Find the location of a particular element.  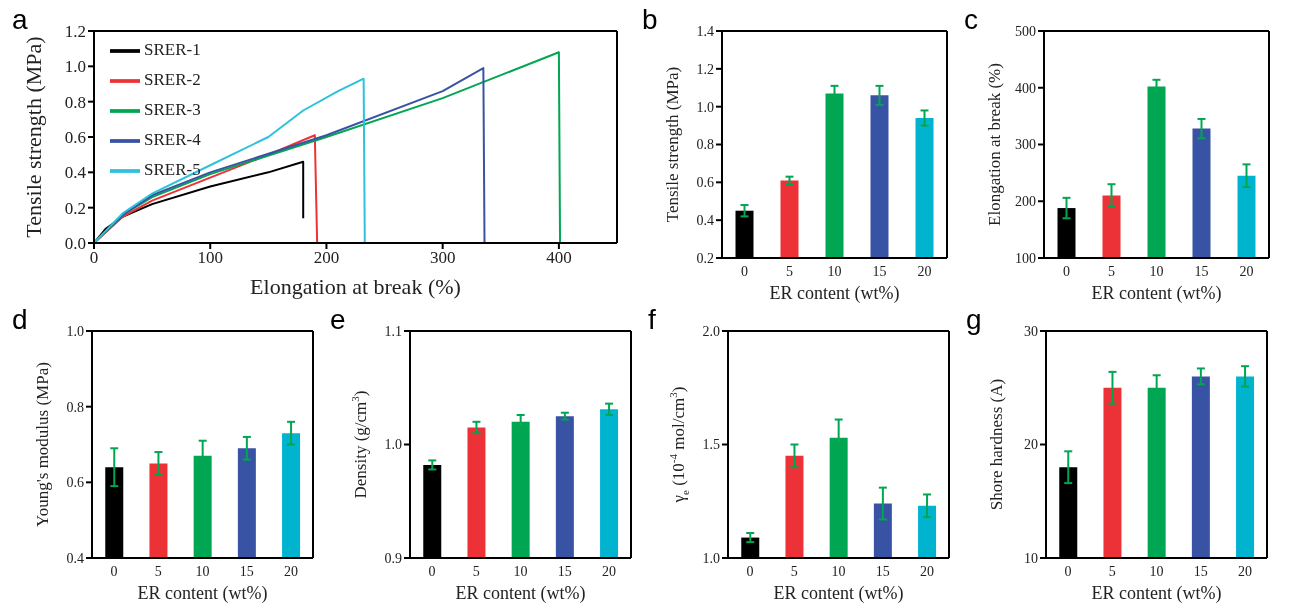

chart-title: f is located at coordinates (652, 320).